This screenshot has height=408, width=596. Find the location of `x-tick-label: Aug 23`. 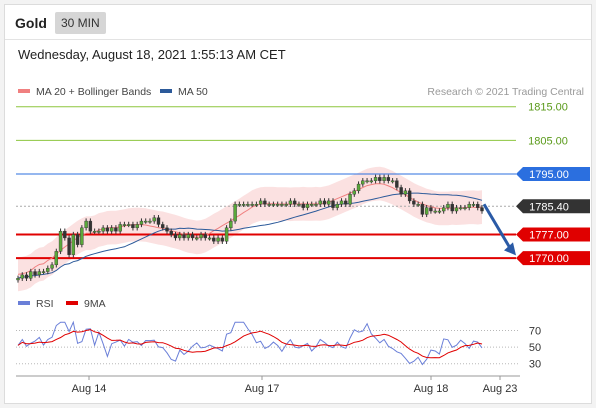

x-tick-label: Aug 23 is located at coordinates (500, 389).